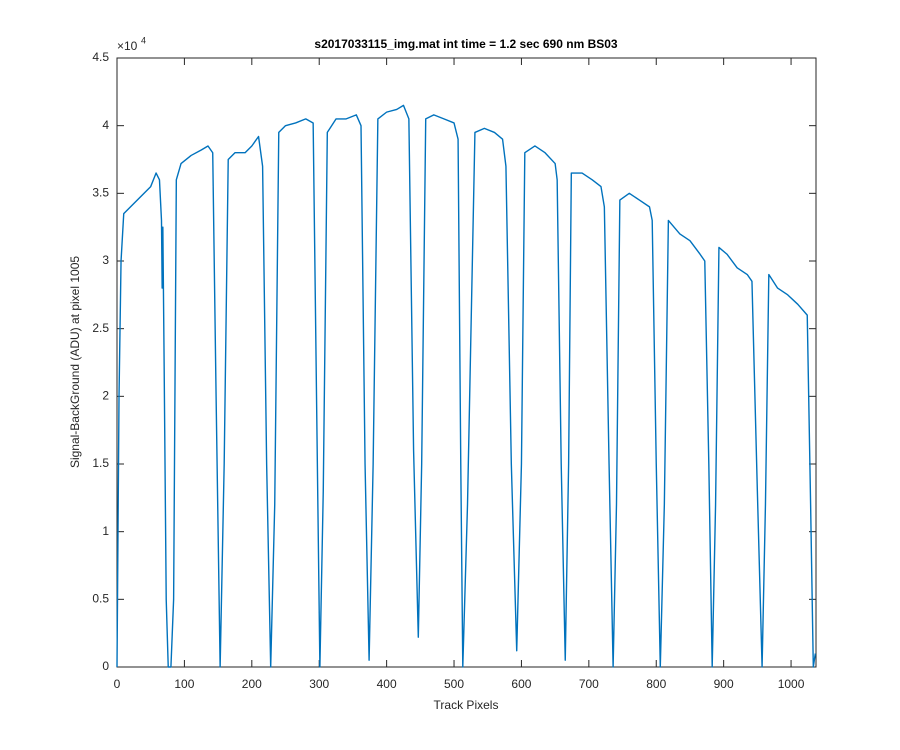 The height and width of the screenshot is (750, 900). What do you see at coordinates (105, 666) in the screenshot?
I see `y-tick-label: 0` at bounding box center [105, 666].